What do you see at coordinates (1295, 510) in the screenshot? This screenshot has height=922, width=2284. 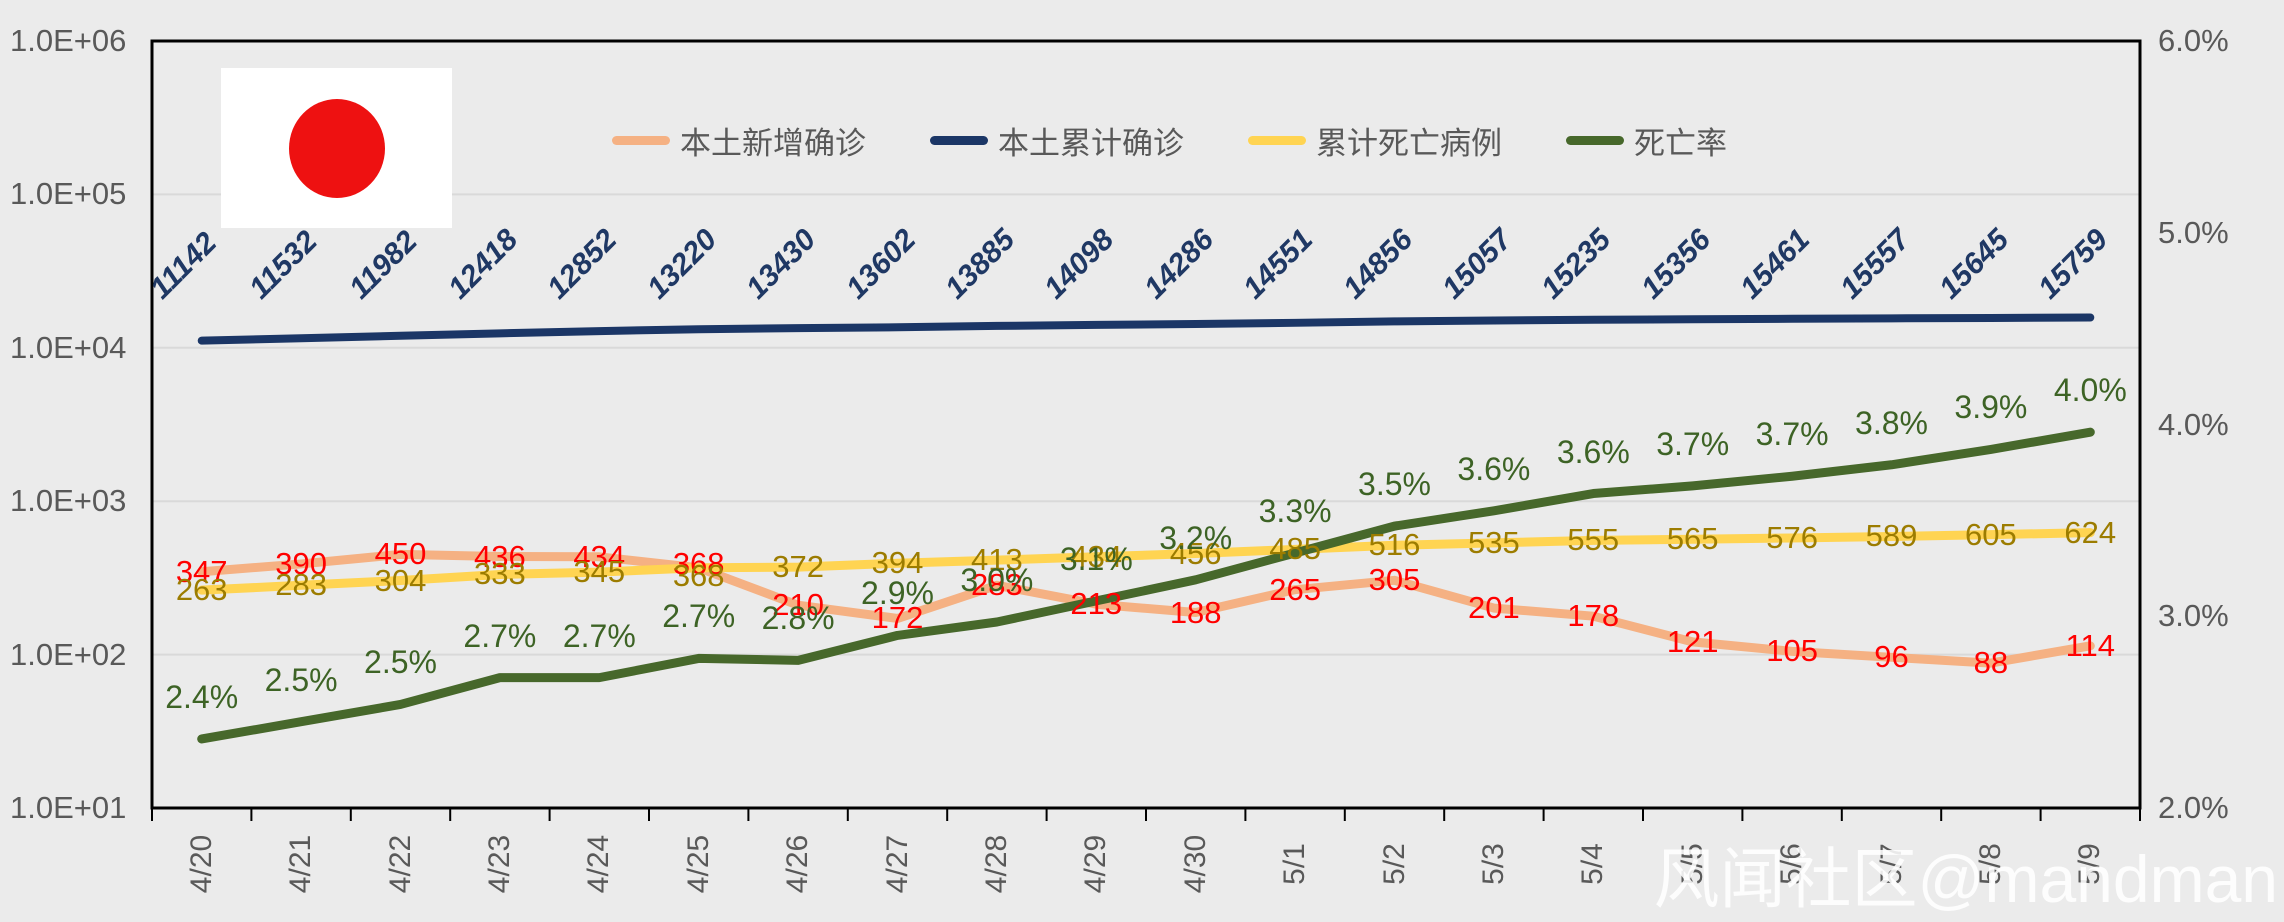 I see `label-death-rate: 3.3%` at bounding box center [1295, 510].